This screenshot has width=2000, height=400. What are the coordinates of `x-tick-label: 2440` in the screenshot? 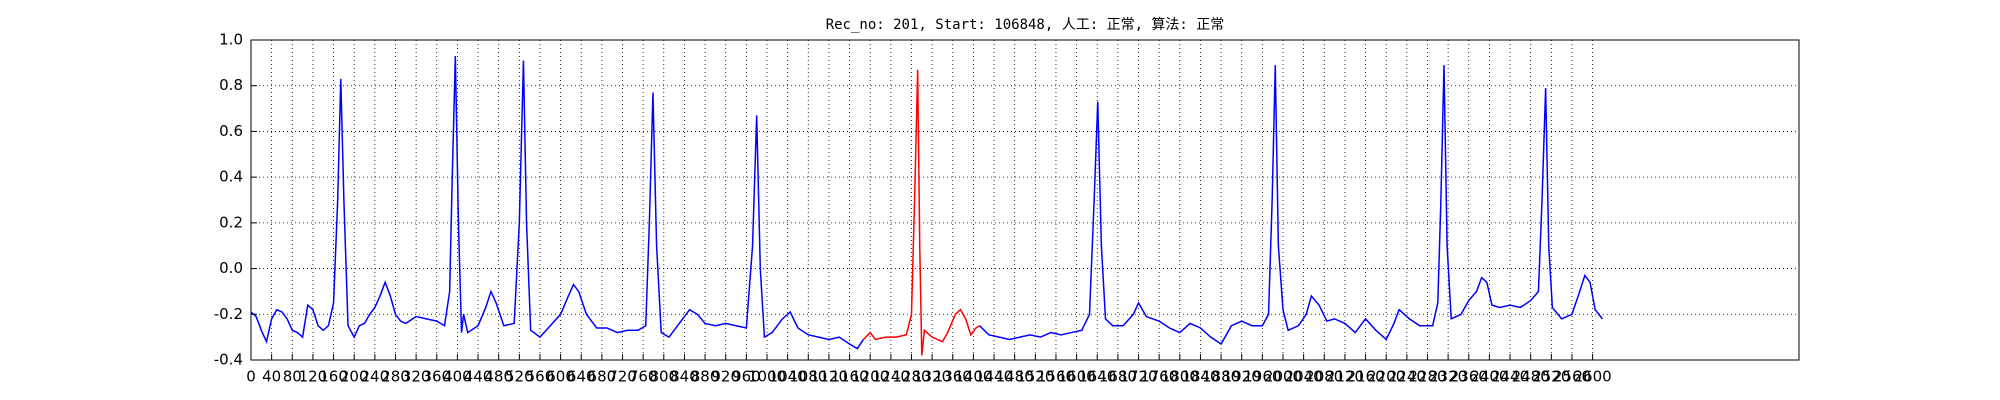 It's located at (1510, 377).